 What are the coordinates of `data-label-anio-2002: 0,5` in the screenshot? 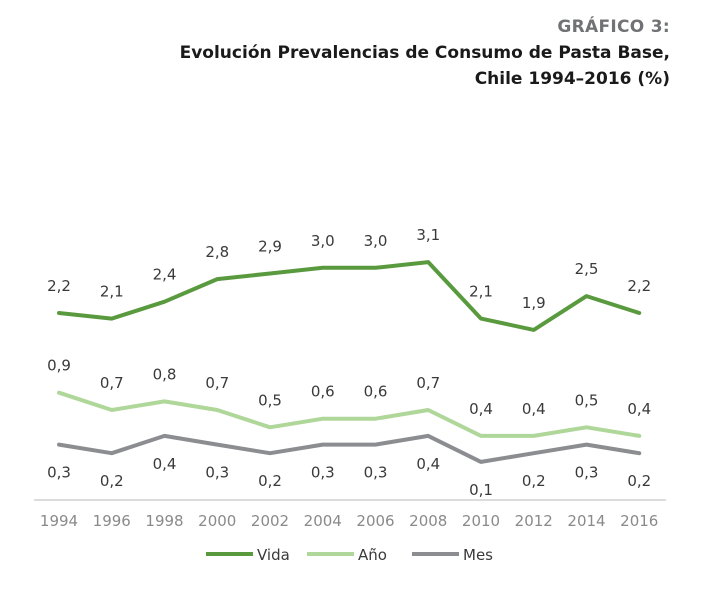 It's located at (270, 400).